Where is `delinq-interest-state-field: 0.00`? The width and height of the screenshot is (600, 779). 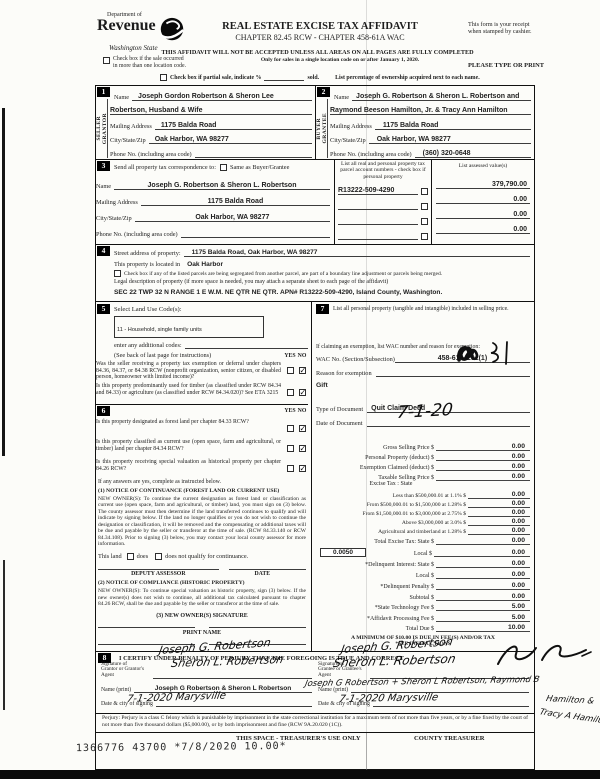
delinq-interest-state-field: 0.00 is located at coordinates (483, 564).